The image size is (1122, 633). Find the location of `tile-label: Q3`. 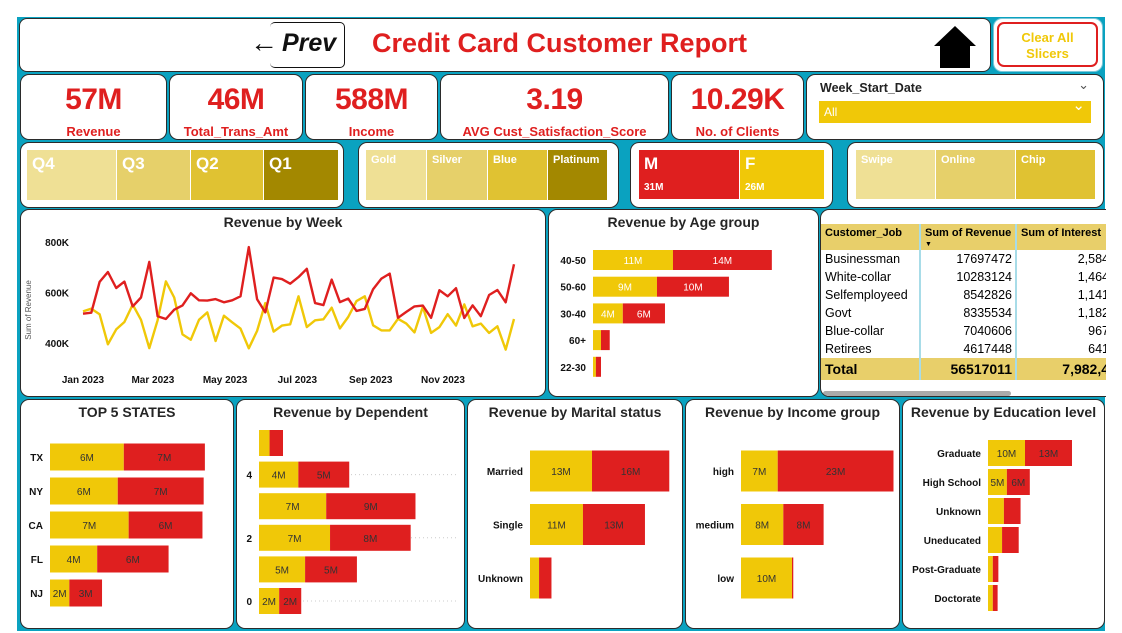

tile-label: Q3 is located at coordinates (133, 163).